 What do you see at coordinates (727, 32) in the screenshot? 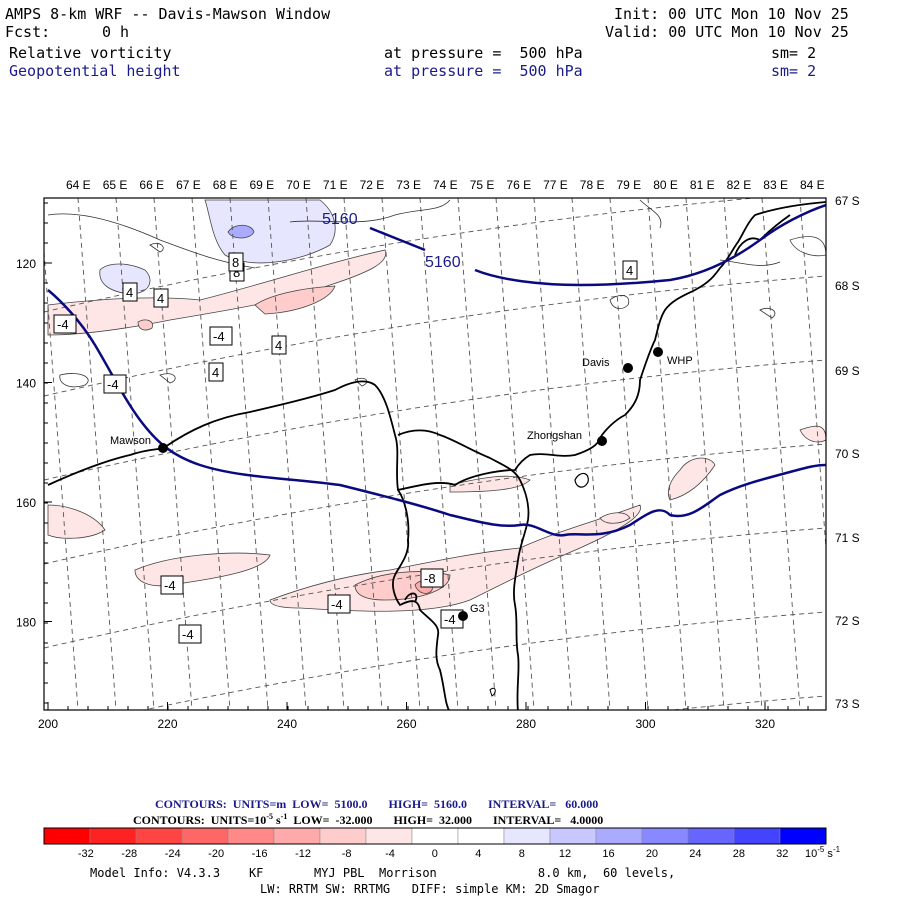
I see `valid-time: Valid: 00 UTC Mon 10 Nov 25` at bounding box center [727, 32].